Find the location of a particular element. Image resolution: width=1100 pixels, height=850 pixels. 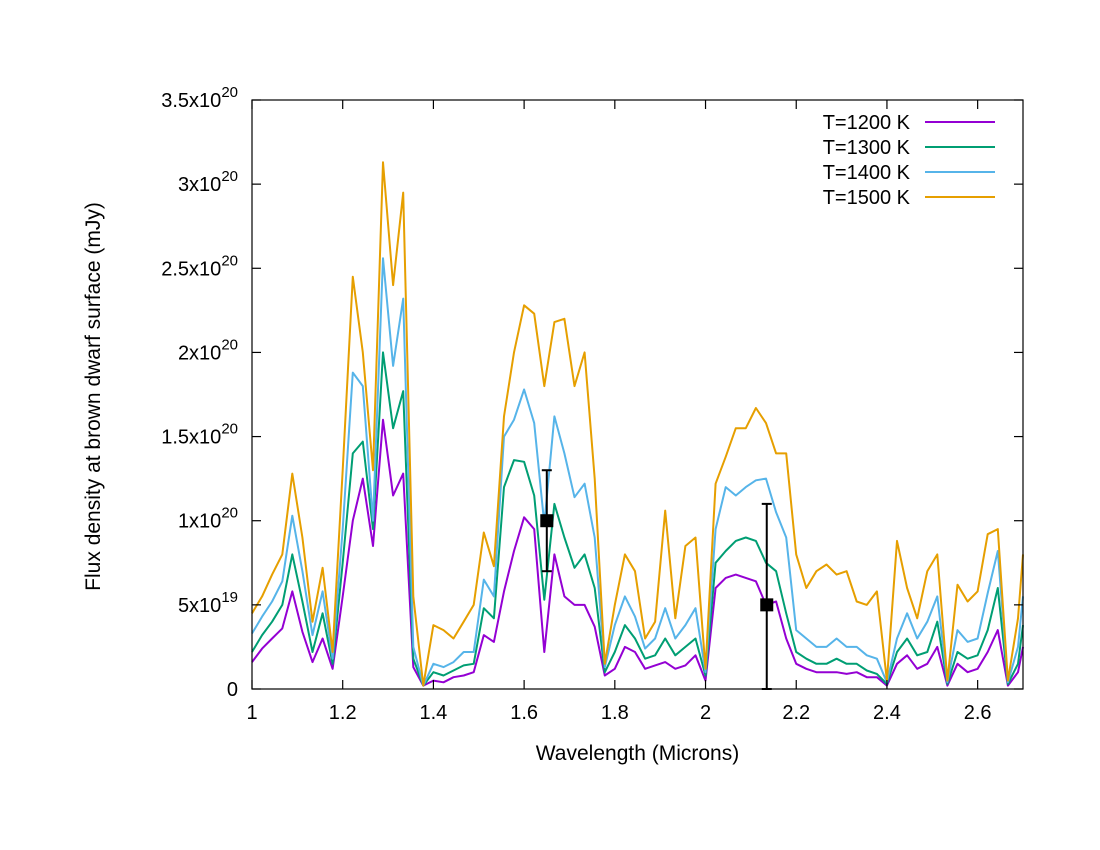

x-tick-label: 1.8 is located at coordinates (615, 713).